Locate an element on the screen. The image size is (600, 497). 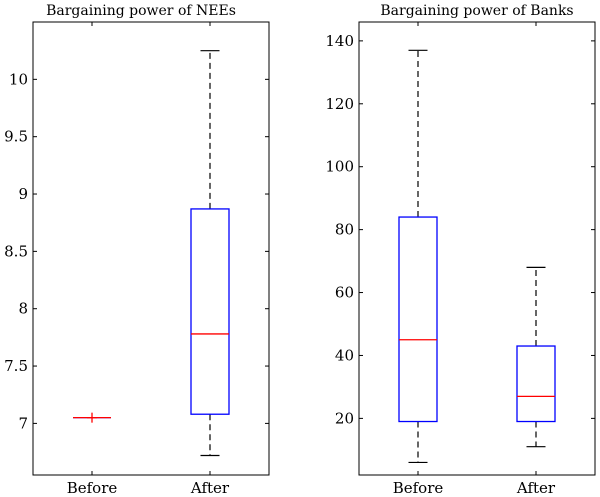
banks-box-before is located at coordinates (418, 256).